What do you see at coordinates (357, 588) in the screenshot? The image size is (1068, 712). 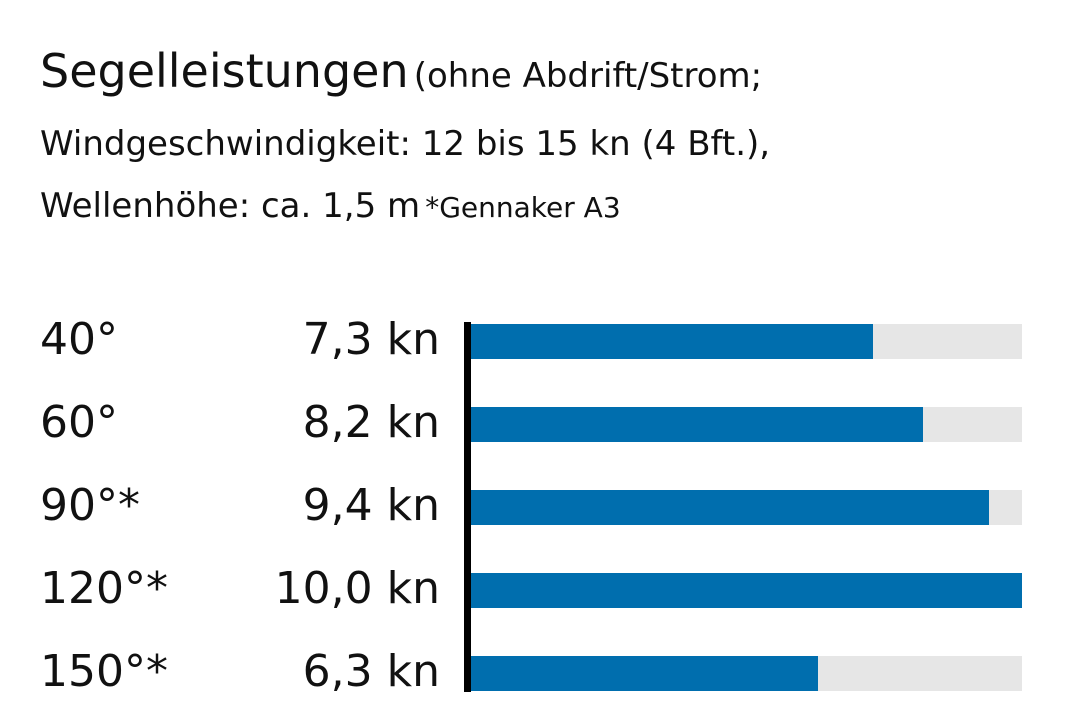 I see `value-label: 10,0 kn` at bounding box center [357, 588].